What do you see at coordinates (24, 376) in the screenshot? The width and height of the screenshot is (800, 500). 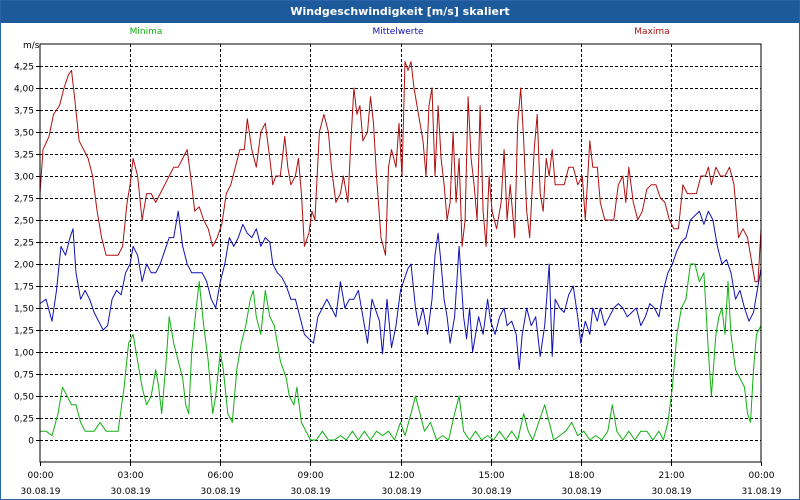 I see `y-tick-label: 0,75` at bounding box center [24, 376].